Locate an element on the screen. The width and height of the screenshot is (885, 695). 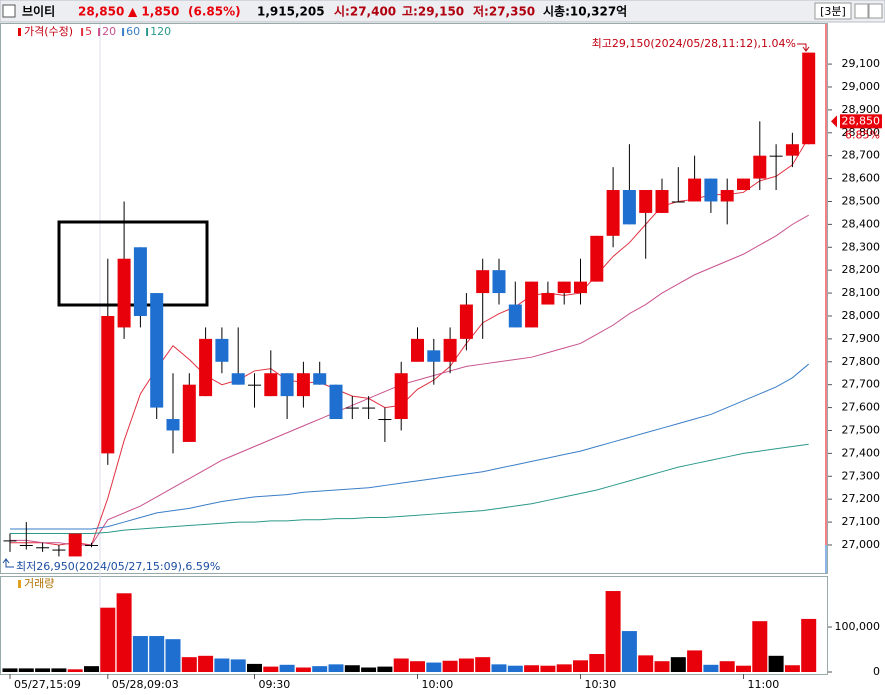
y-tick-label: 28,500 is located at coordinates (861, 200).